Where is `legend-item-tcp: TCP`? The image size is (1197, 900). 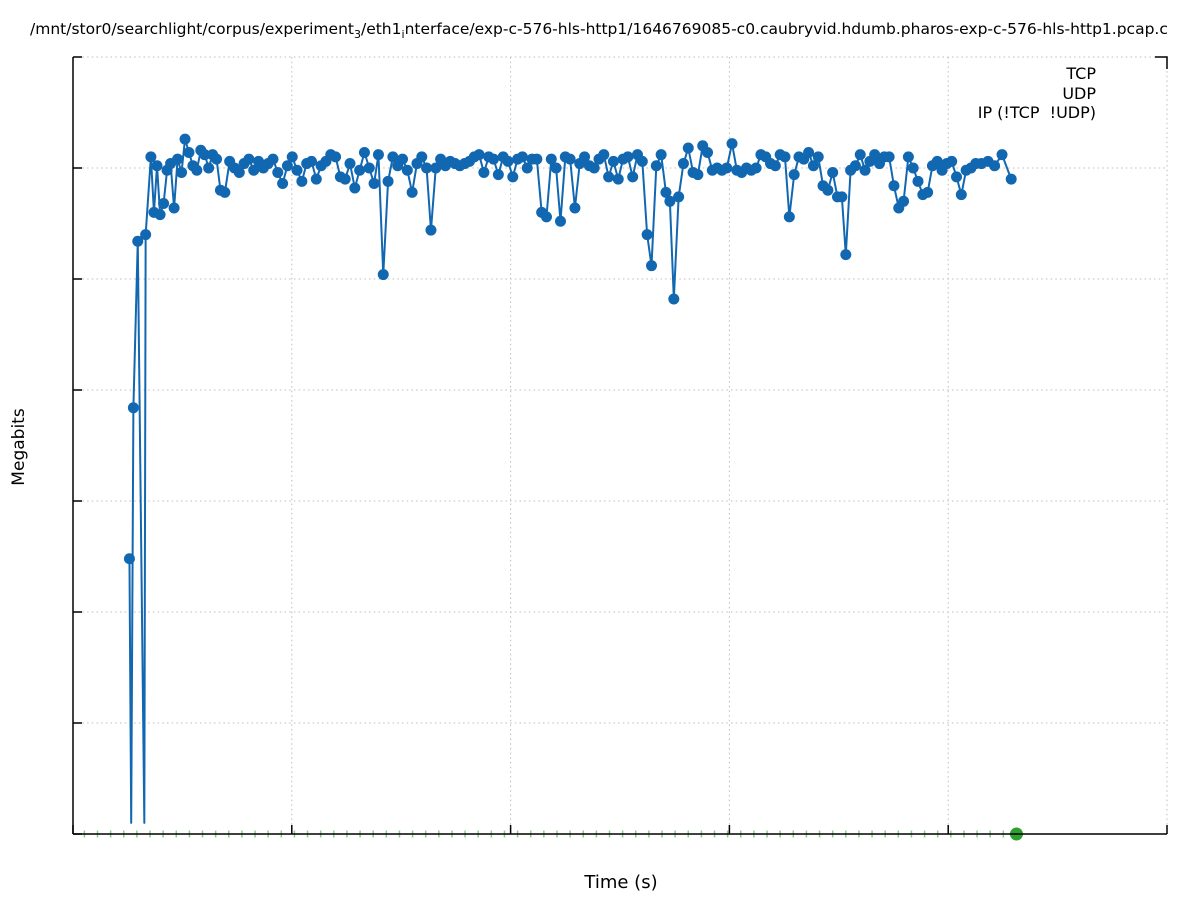
legend-item-tcp: TCP is located at coordinates (1070, 74).